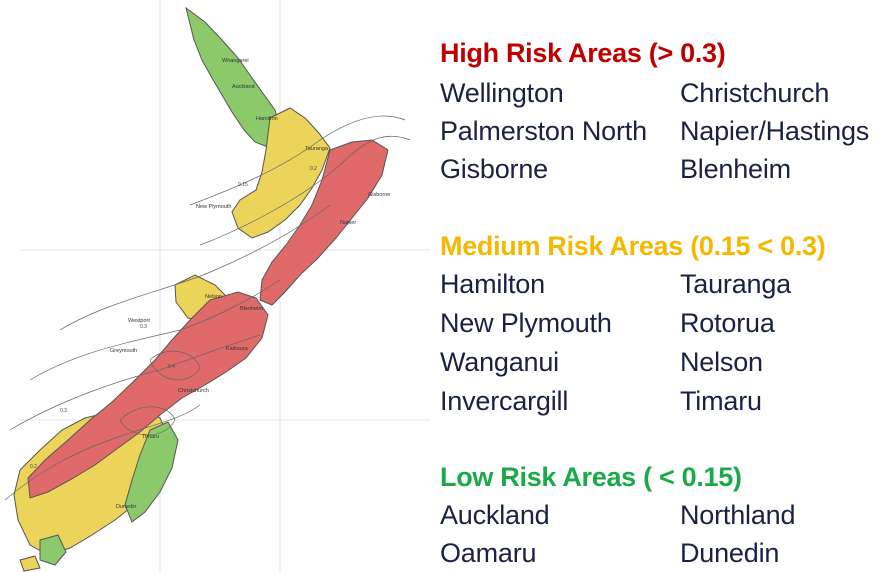 The height and width of the screenshot is (572, 889). Describe the element at coordinates (738, 515) in the screenshot. I see `city-name: Northland` at that location.